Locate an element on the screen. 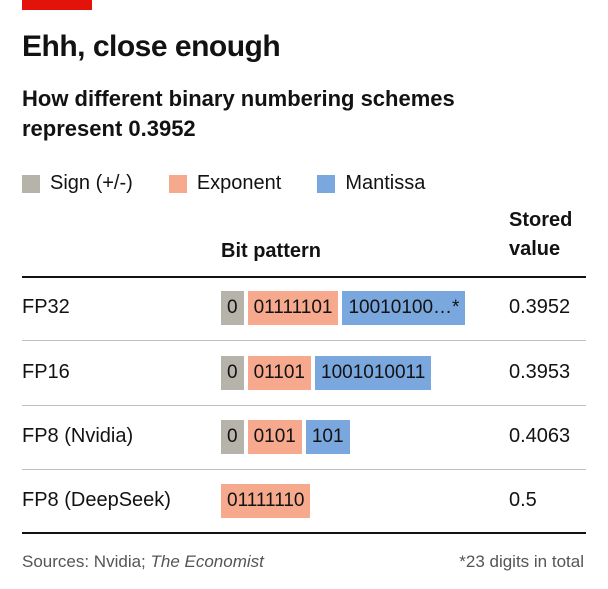 Image resolution: width=608 pixels, height=589 pixels. column-header-stored-line2: value is located at coordinates (535, 249).